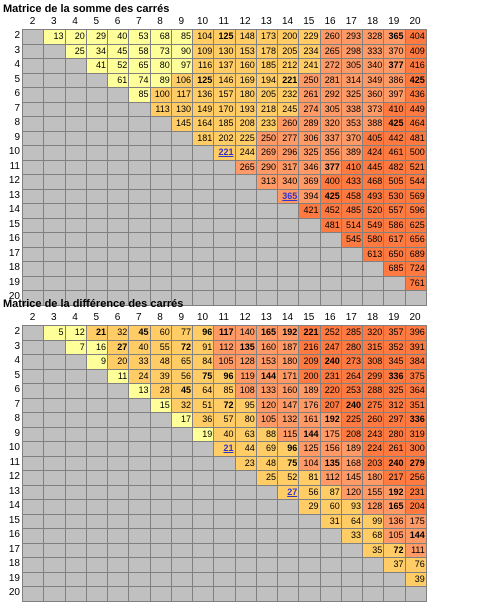 Image resolution: width=490 pixels, height=602 pixels. Describe the element at coordinates (266, 347) in the screenshot. I see `matrix-cell: 160` at that location.